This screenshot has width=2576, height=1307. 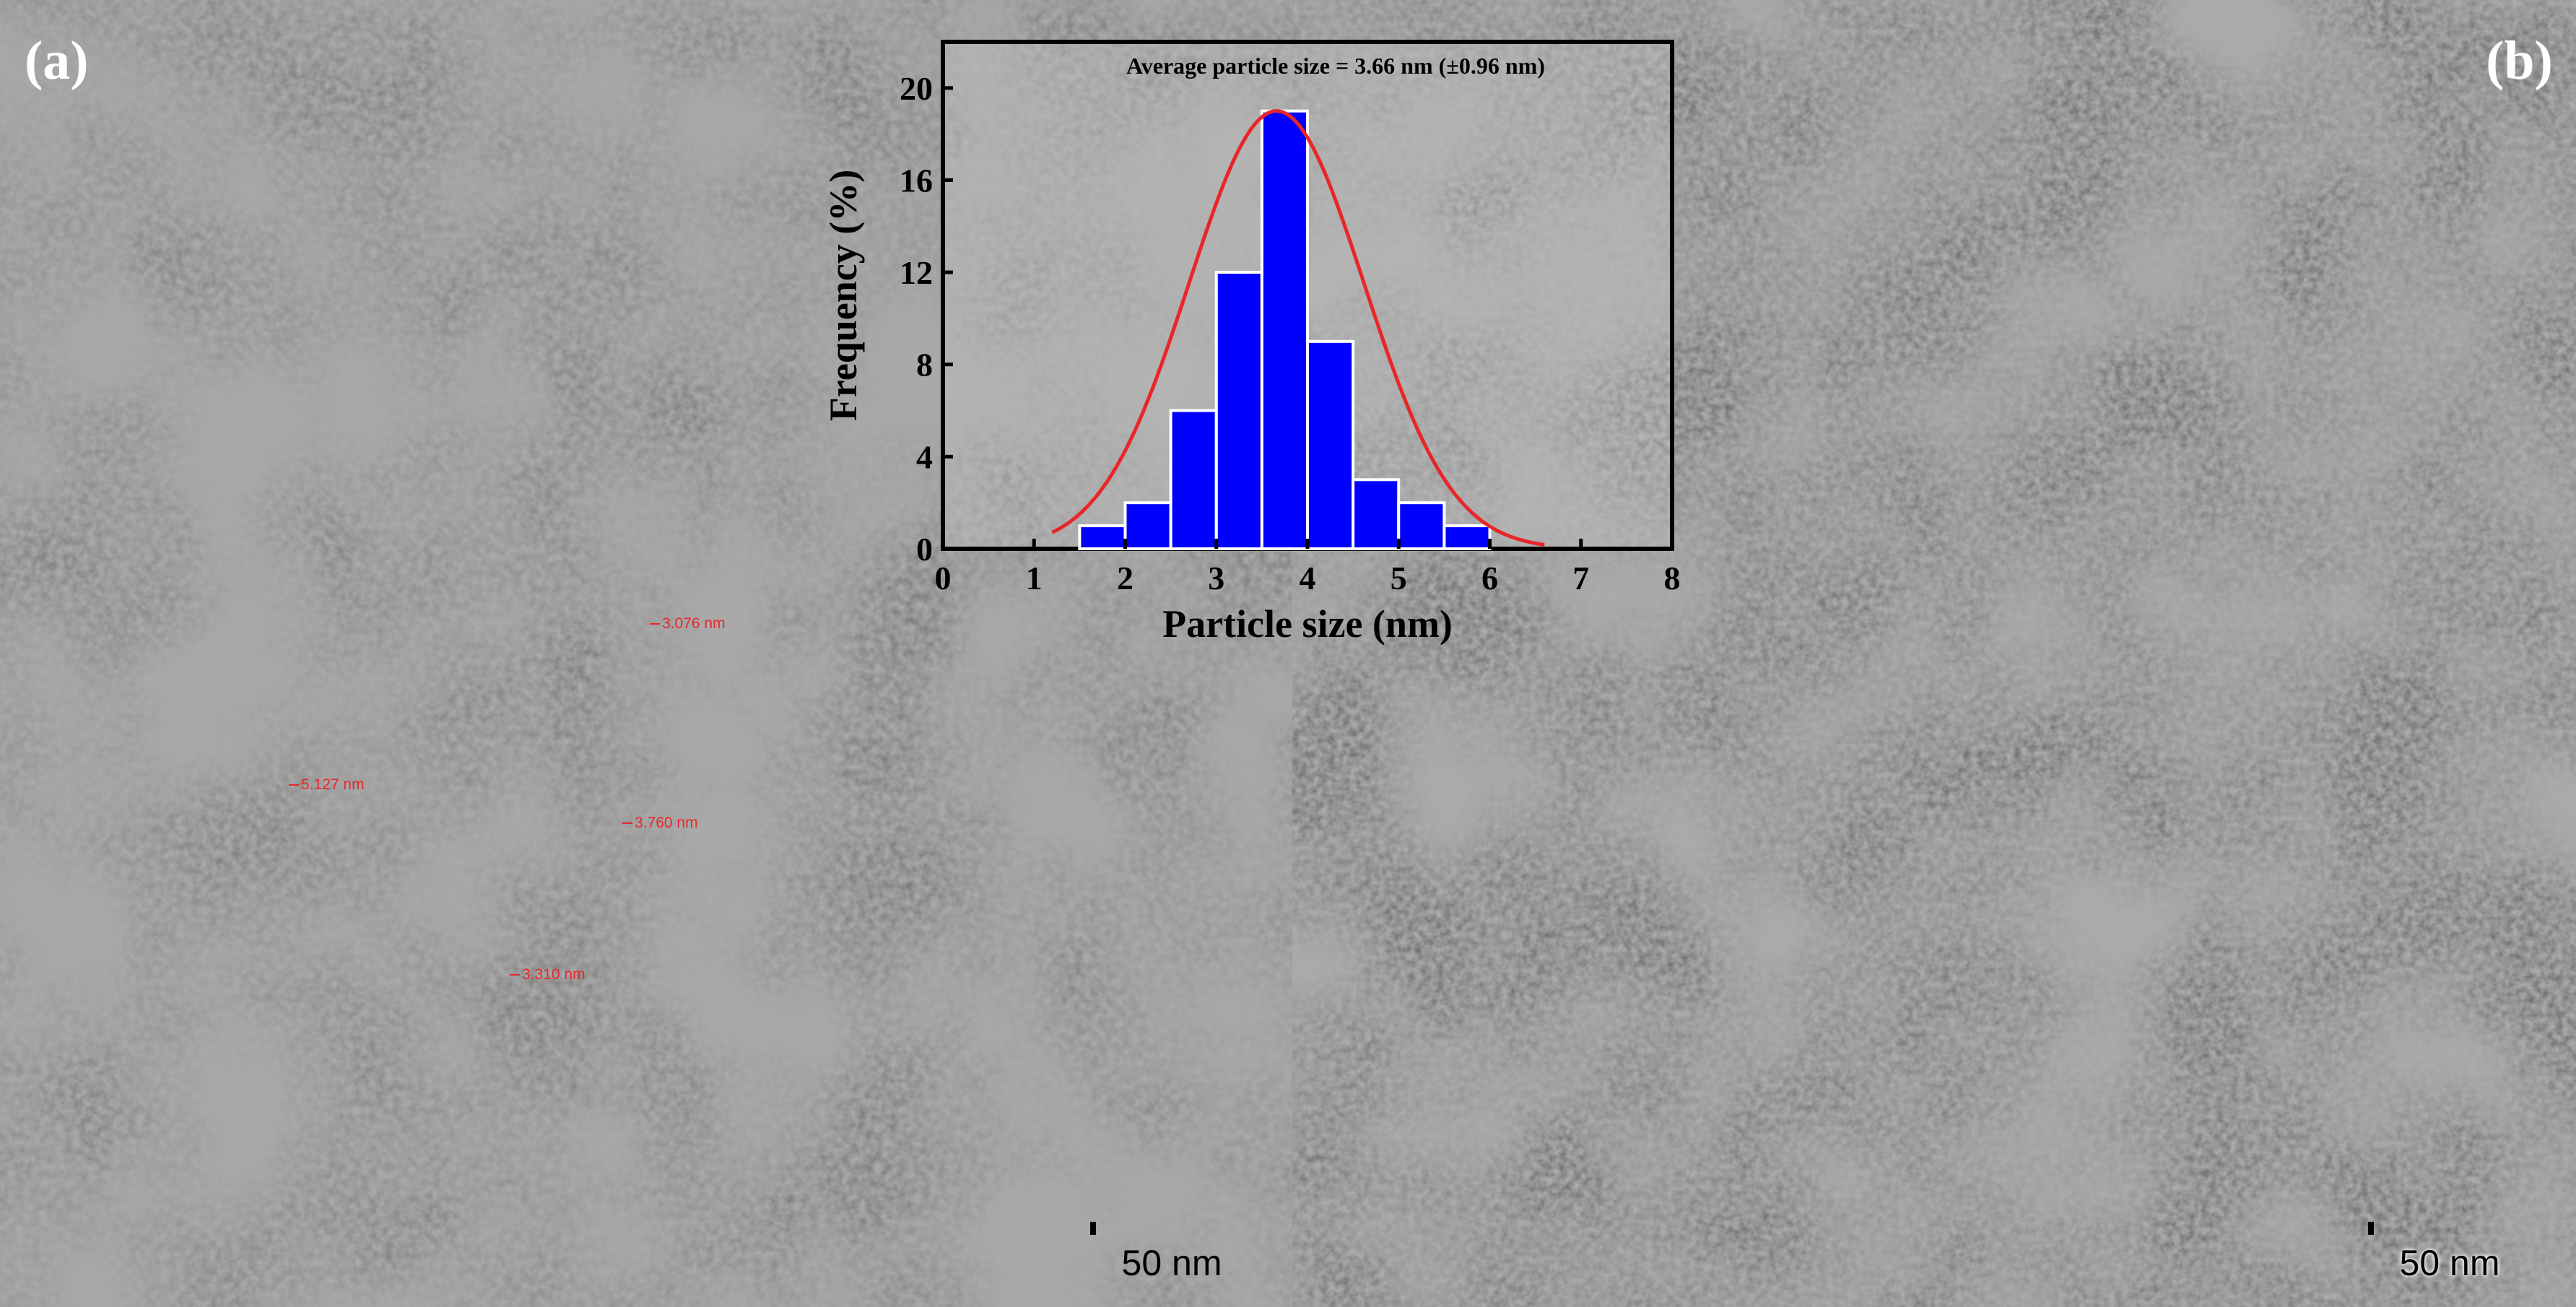 What do you see at coordinates (2519, 60) in the screenshot?
I see `panel-label-b: (b)` at bounding box center [2519, 60].